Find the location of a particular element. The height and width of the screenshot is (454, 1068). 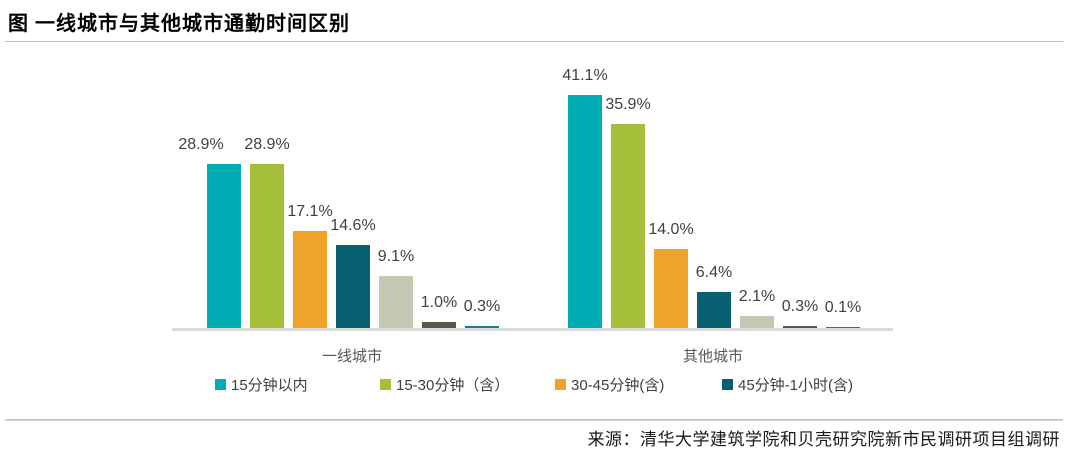

category-label-first-tier: 一线城市 is located at coordinates (351, 356).